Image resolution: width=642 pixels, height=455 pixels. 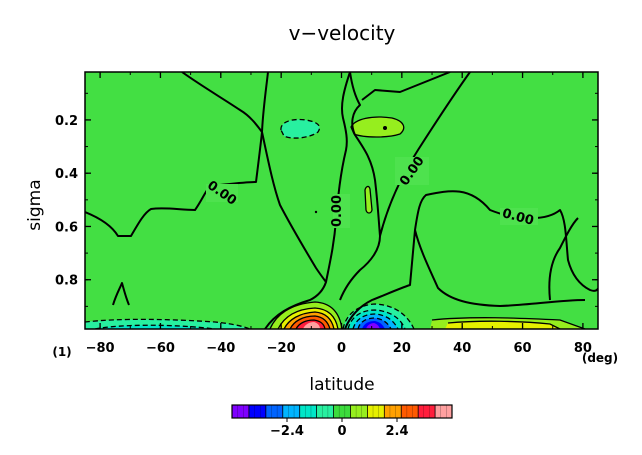 What do you see at coordinates (222, 102) in the screenshot?
I see `zero-contour-upper-left` at bounding box center [222, 102].